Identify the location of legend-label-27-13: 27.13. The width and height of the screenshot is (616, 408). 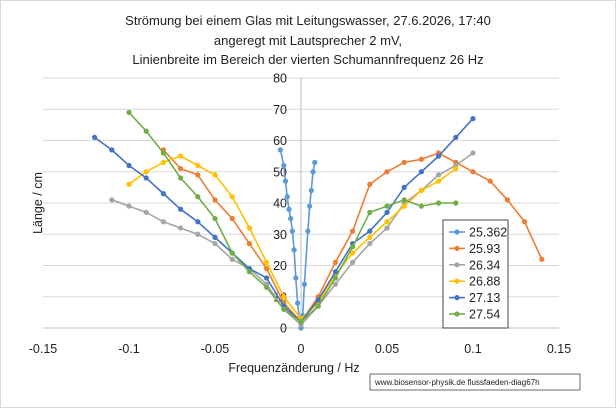
(484, 298).